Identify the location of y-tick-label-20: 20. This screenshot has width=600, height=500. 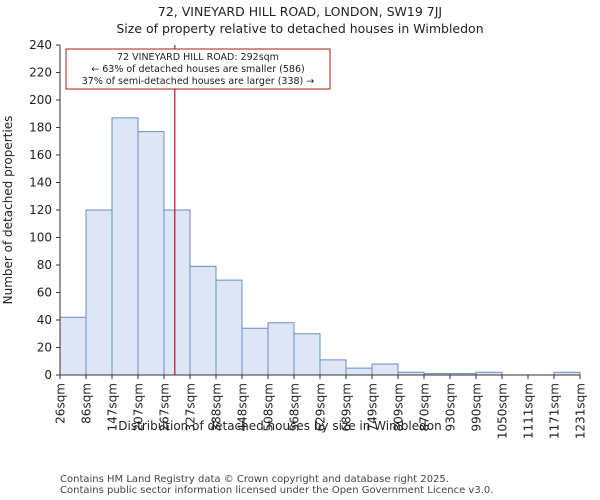
(44, 348).